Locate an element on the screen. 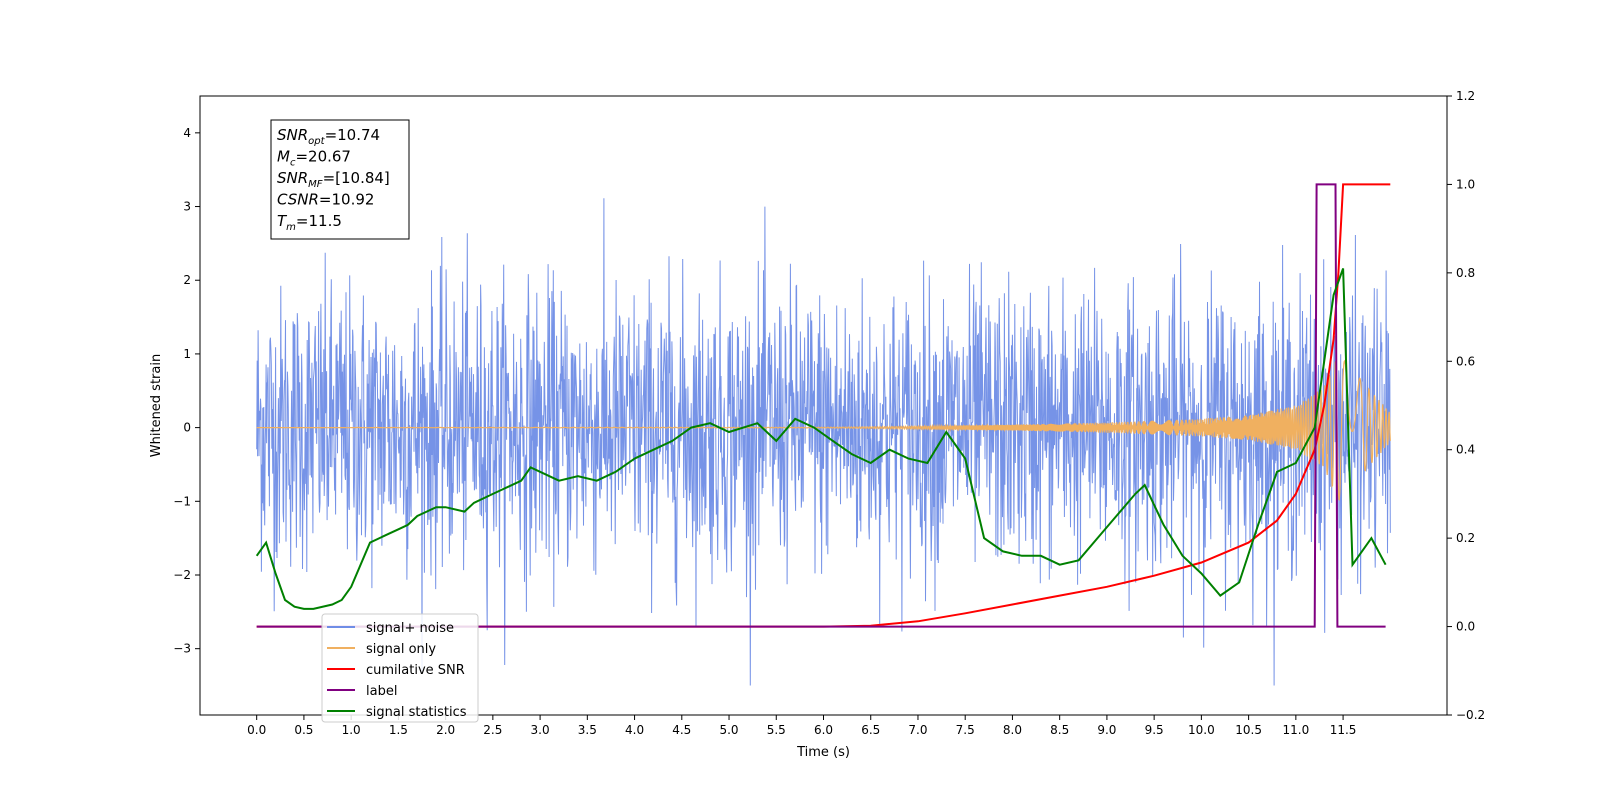  legend-frame is located at coordinates (400, 668).